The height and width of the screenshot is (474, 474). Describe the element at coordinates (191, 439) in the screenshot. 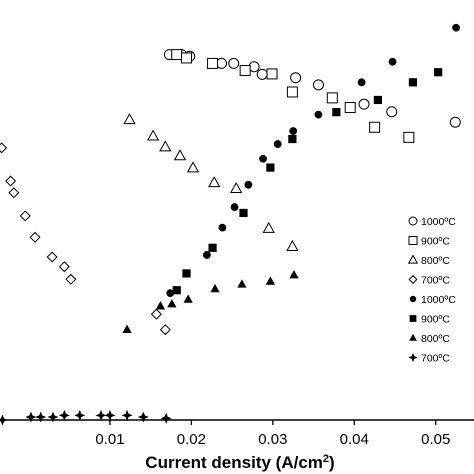

I see `x-tick-label: 0.02` at that location.